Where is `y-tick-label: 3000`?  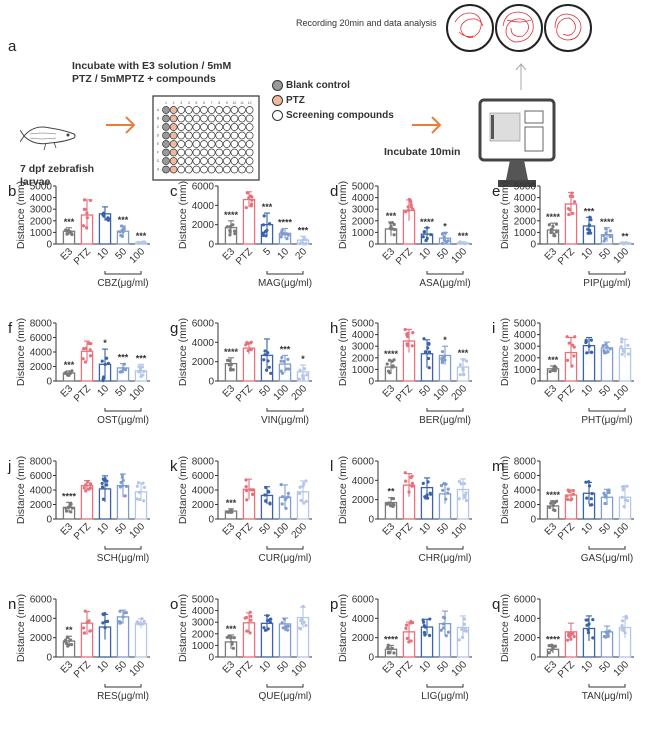
y-tick-label: 3000 is located at coordinates (203, 623).